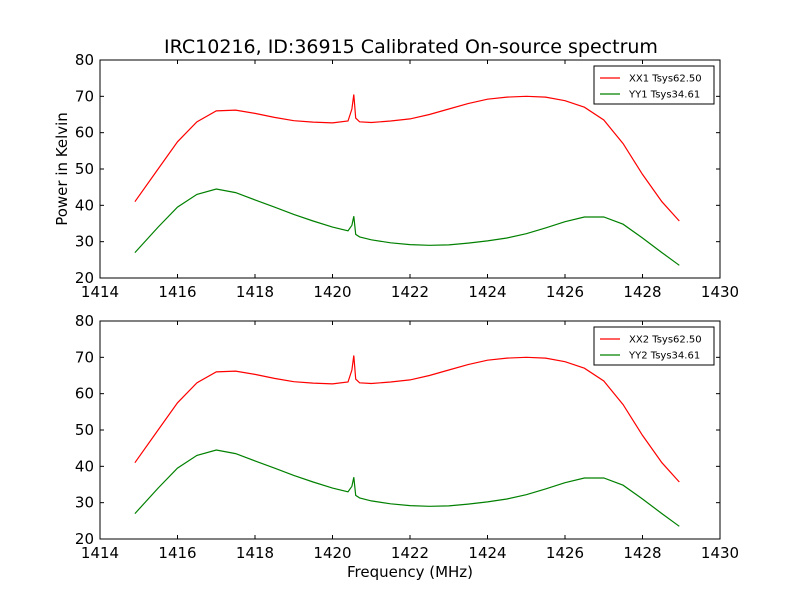 This screenshot has height=600, width=800. Describe the element at coordinates (664, 95) in the screenshot. I see `legend-entry: YY1 Tsys34.61` at that location.